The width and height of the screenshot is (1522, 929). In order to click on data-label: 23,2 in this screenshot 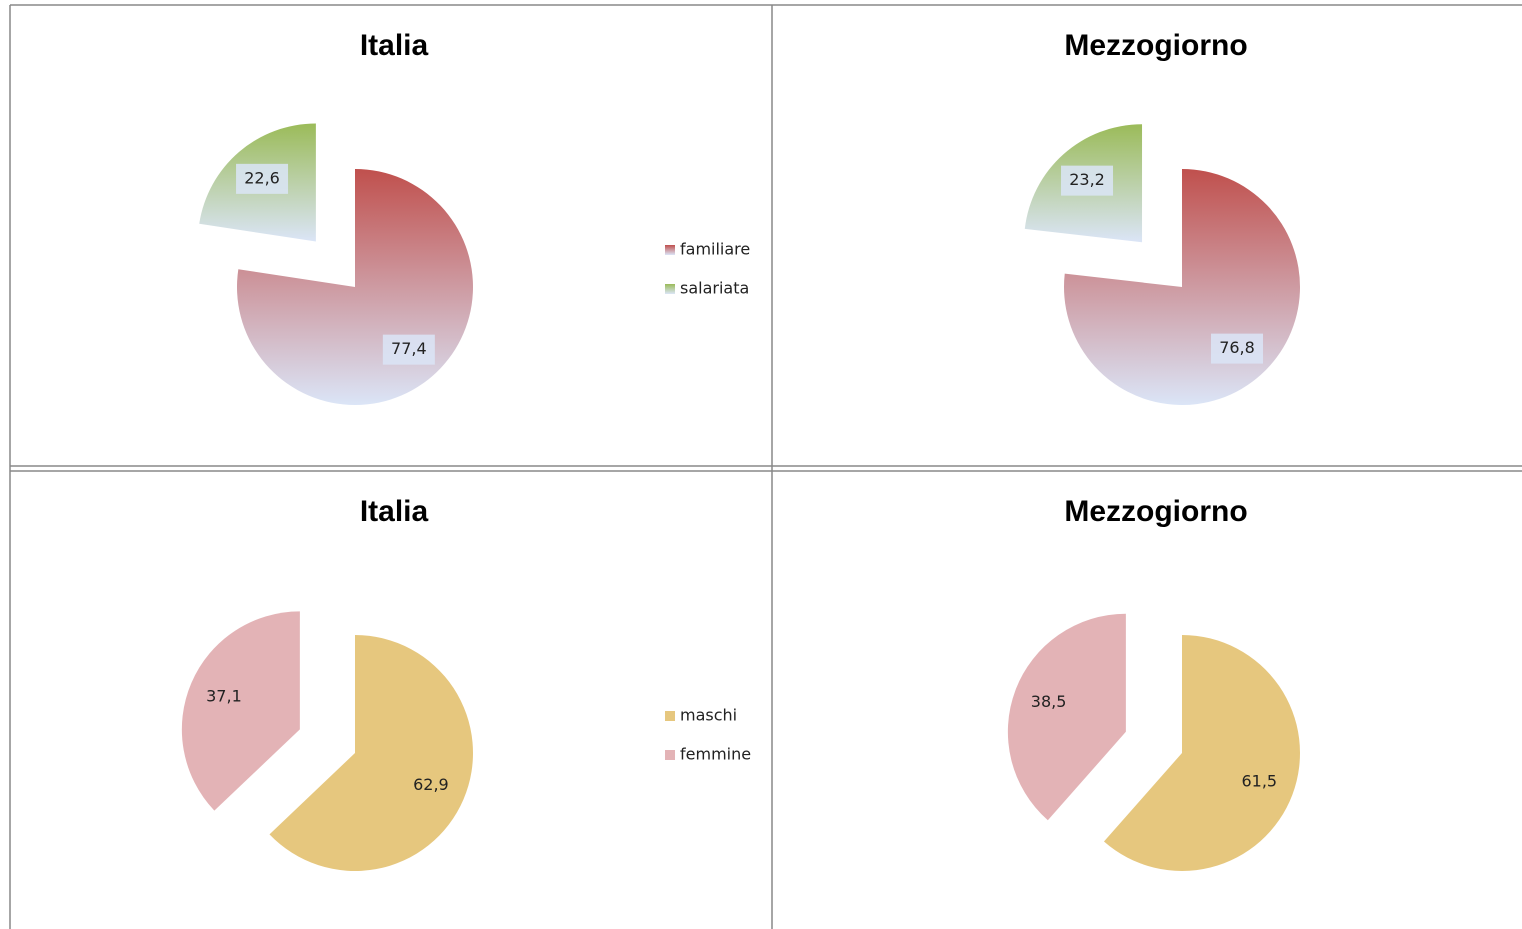, I will do `click(1087, 179)`.